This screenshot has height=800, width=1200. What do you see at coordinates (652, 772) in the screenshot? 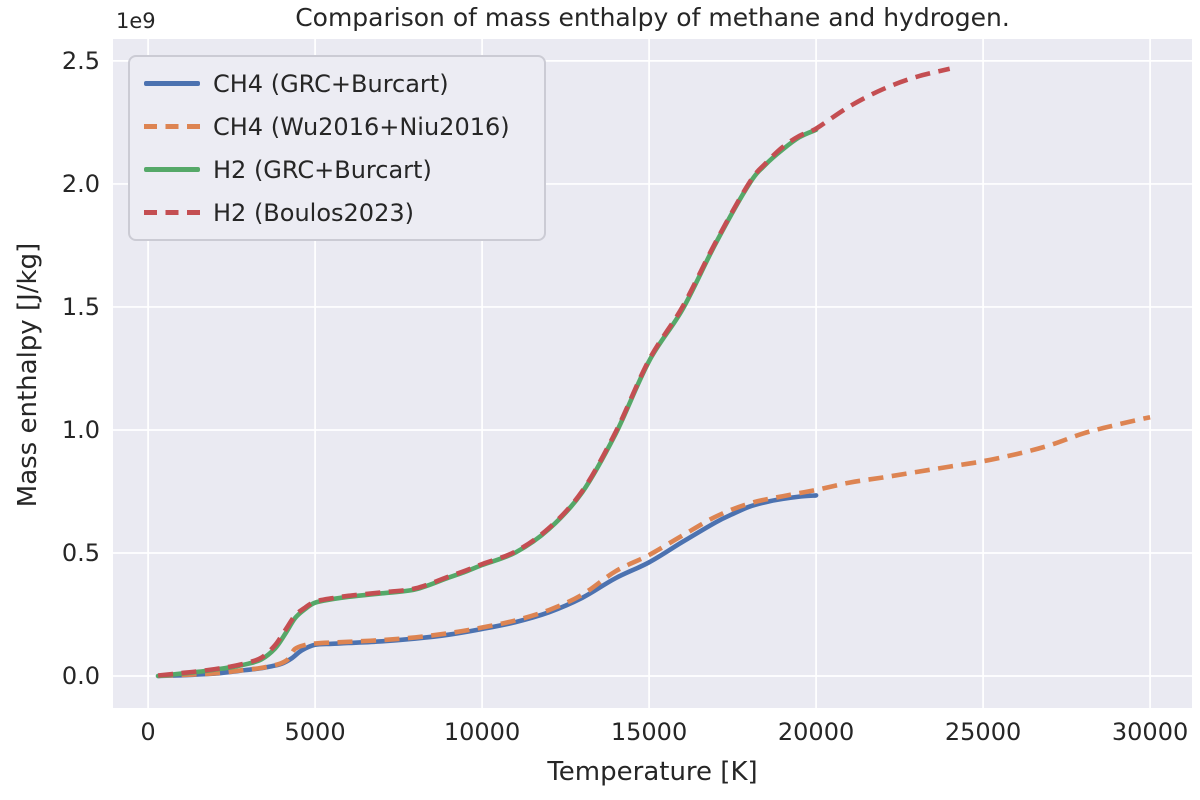
I see `x-axis-label: Temperature [K]` at bounding box center [652, 772].